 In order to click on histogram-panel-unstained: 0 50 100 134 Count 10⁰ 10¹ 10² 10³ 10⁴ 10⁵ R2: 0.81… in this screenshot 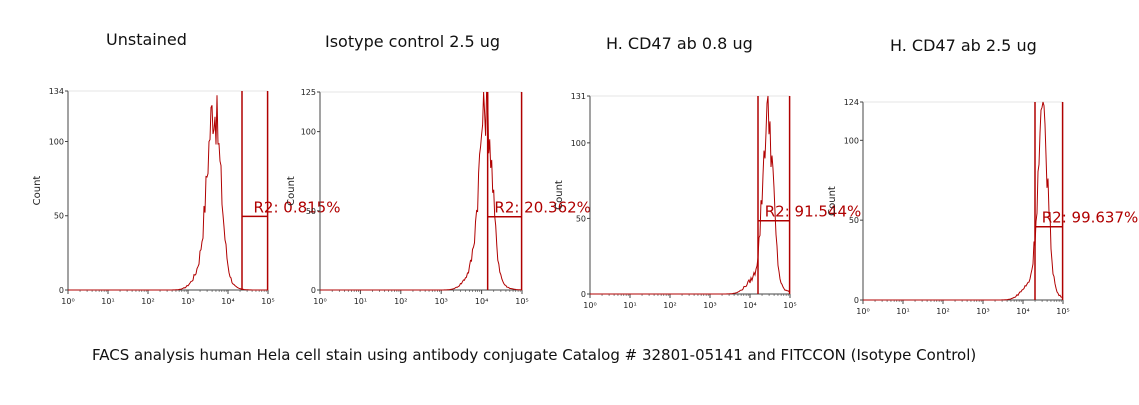, I will do `click(186, 196)`.